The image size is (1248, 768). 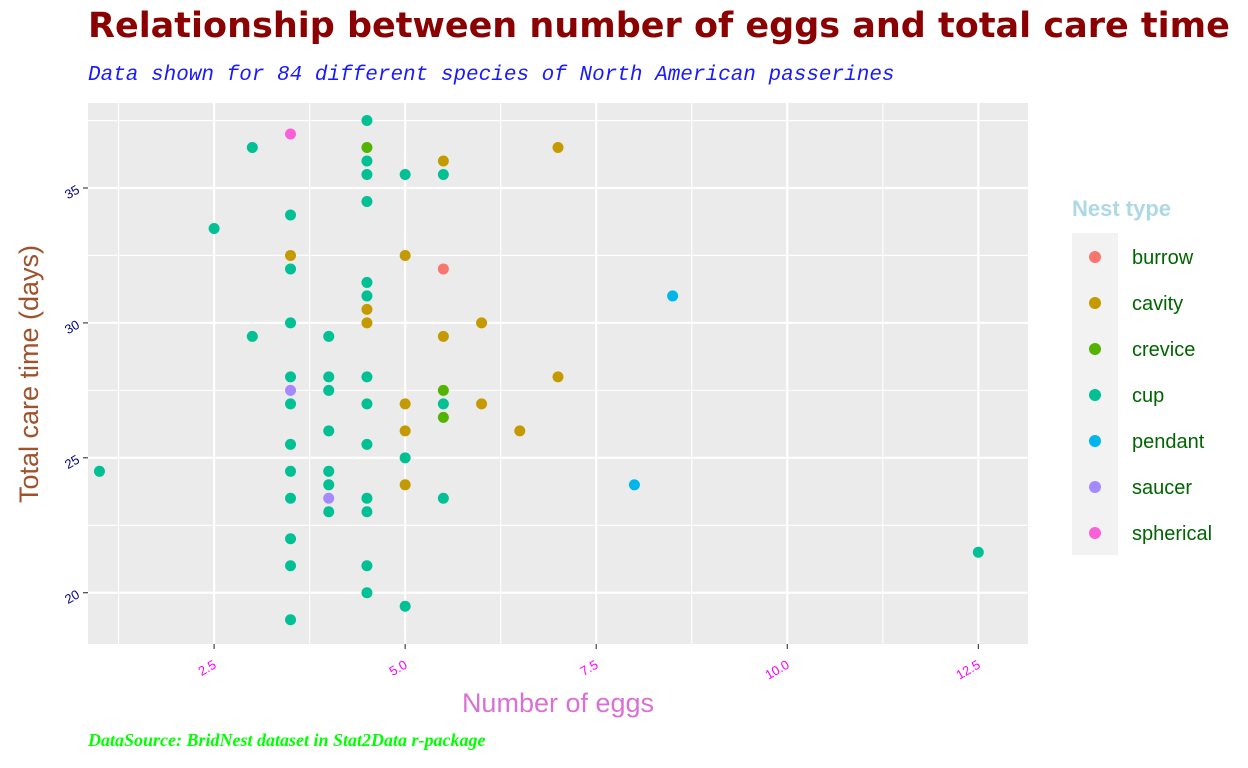 What do you see at coordinates (967, 670) in the screenshot?
I see `x-tick-label: 12.5` at bounding box center [967, 670].